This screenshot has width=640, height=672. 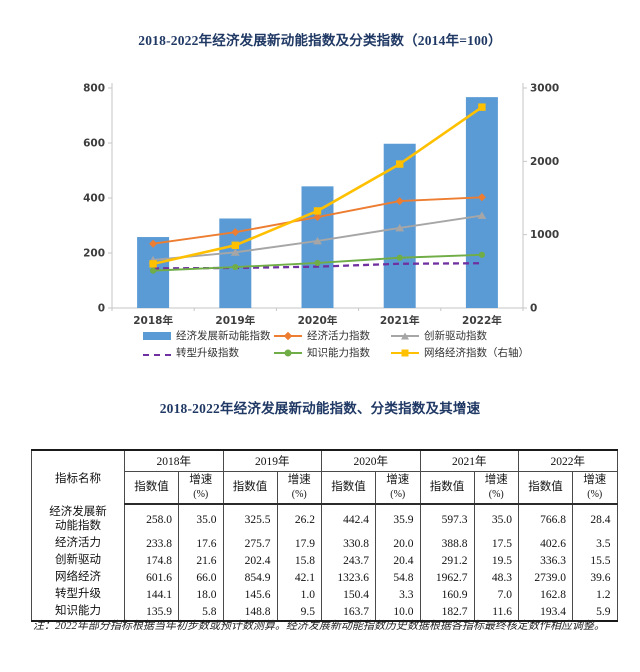 What do you see at coordinates (250, 612) in the screenshot?
I see `table-cell: 148.8` at bounding box center [250, 612].